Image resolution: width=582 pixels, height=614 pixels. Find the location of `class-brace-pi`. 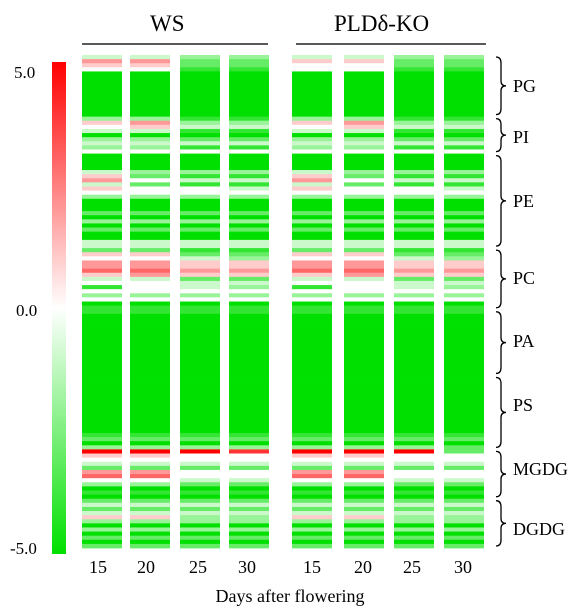

class-brace-pi is located at coordinates (501, 135).